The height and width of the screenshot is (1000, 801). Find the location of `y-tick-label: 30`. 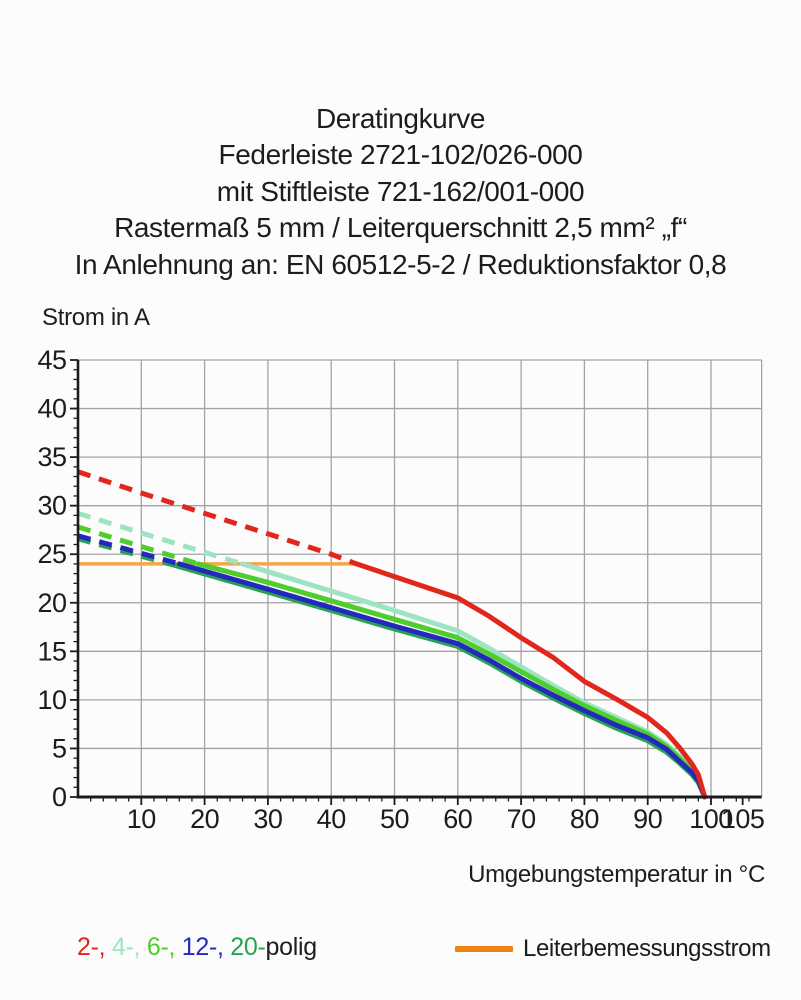

y-tick-label: 30 is located at coordinates (51, 506).